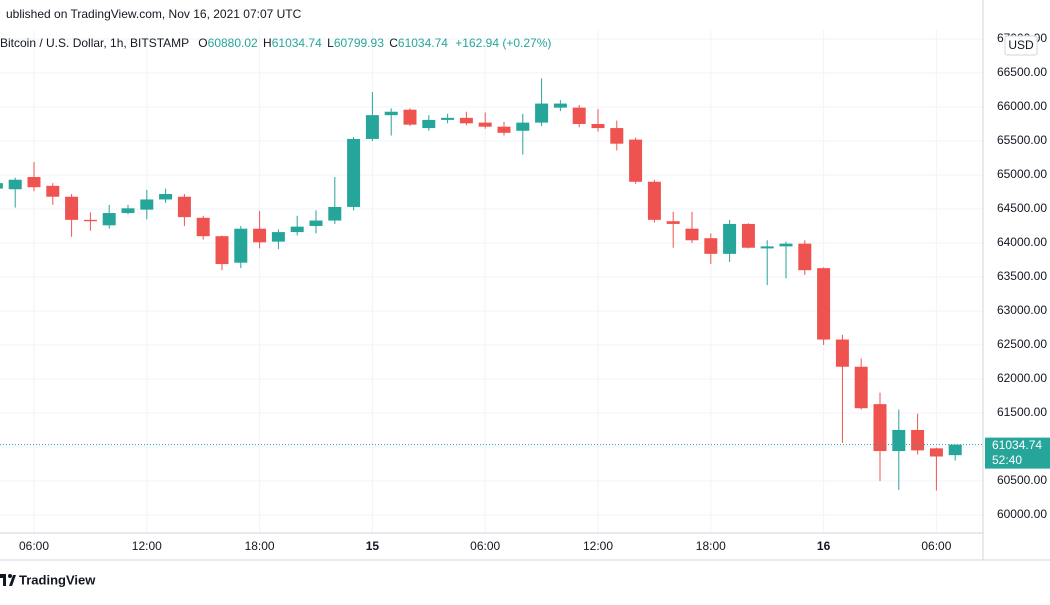  I want to click on y-tick-label: 60500.00, so click(1022, 480).